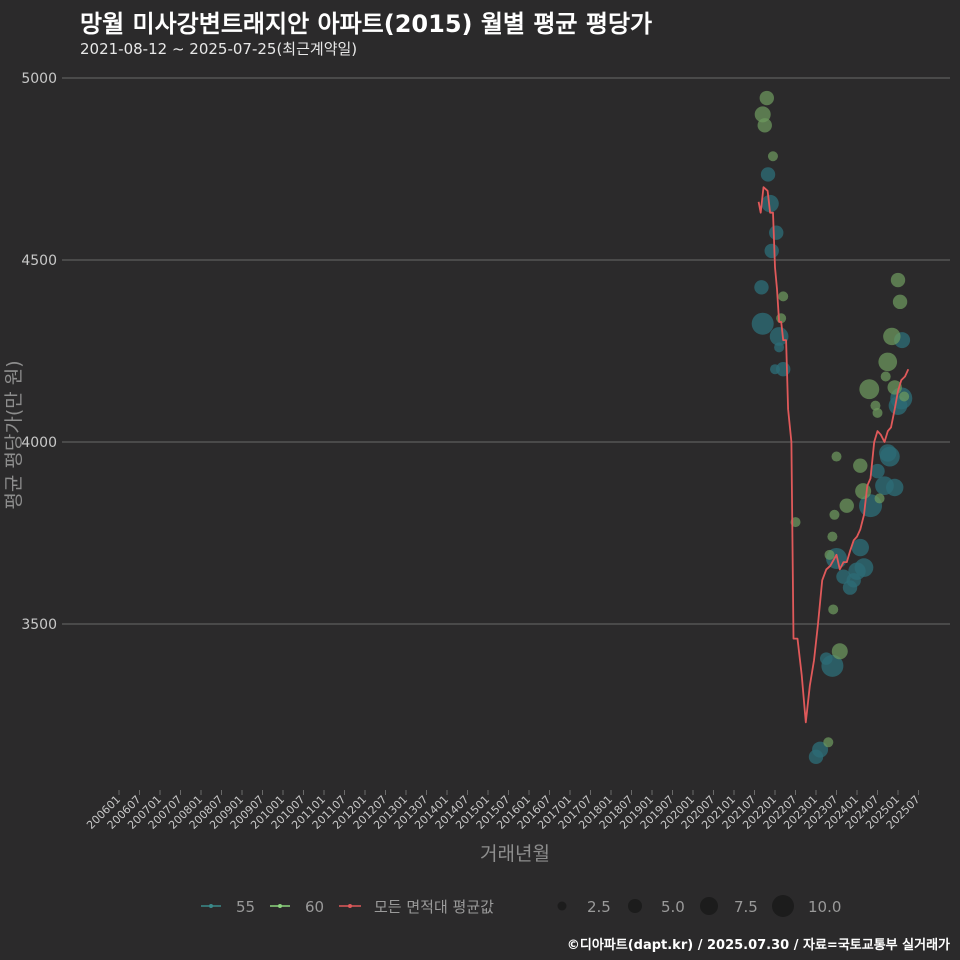  What do you see at coordinates (656, 907) in the screenshot?
I see `legend-size-5-0: 5.0` at bounding box center [656, 907].